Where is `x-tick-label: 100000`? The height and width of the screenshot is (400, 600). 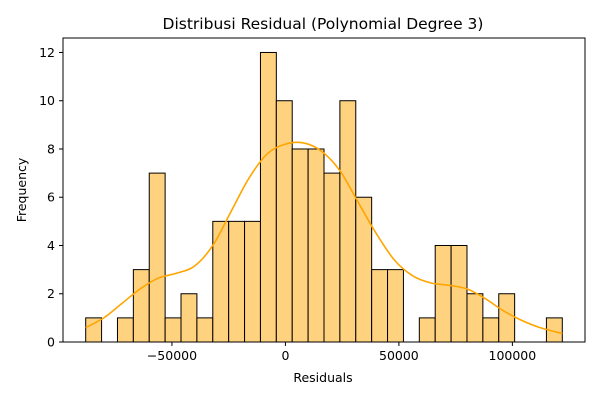
x-tick-label: 100000 is located at coordinates (513, 355).